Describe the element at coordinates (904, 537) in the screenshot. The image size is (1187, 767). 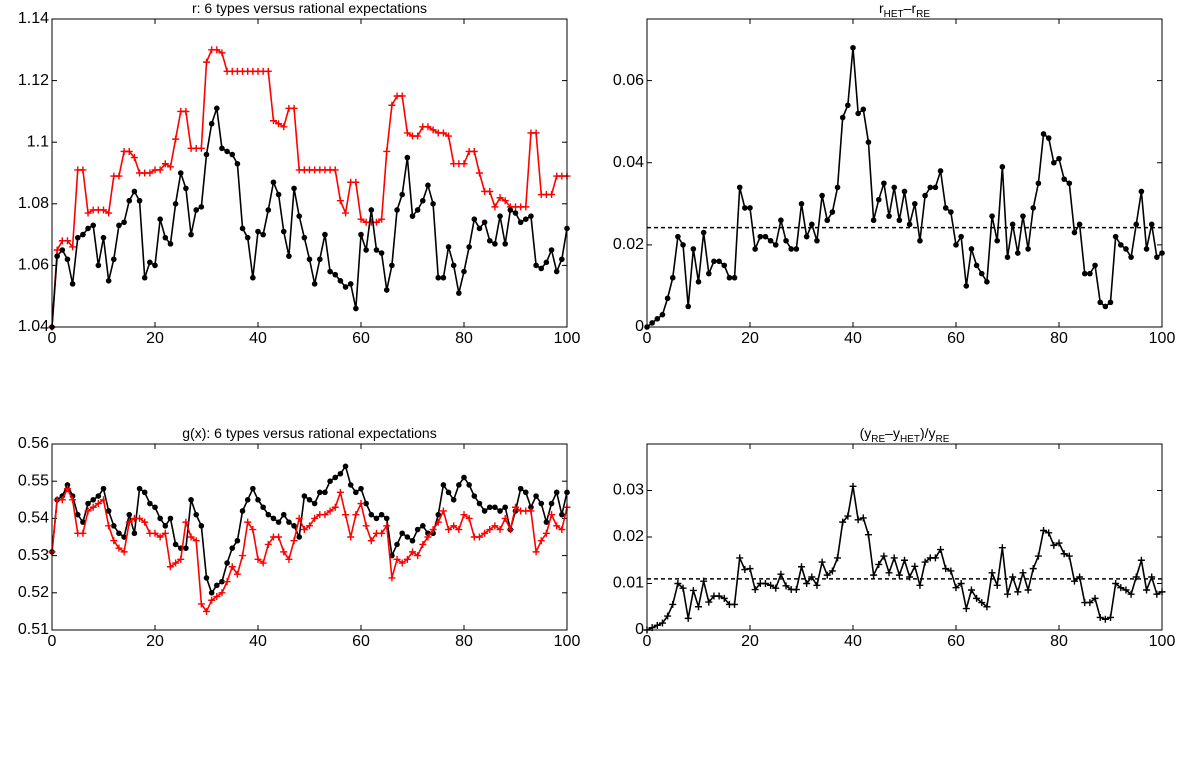
I see `axes-box` at that location.